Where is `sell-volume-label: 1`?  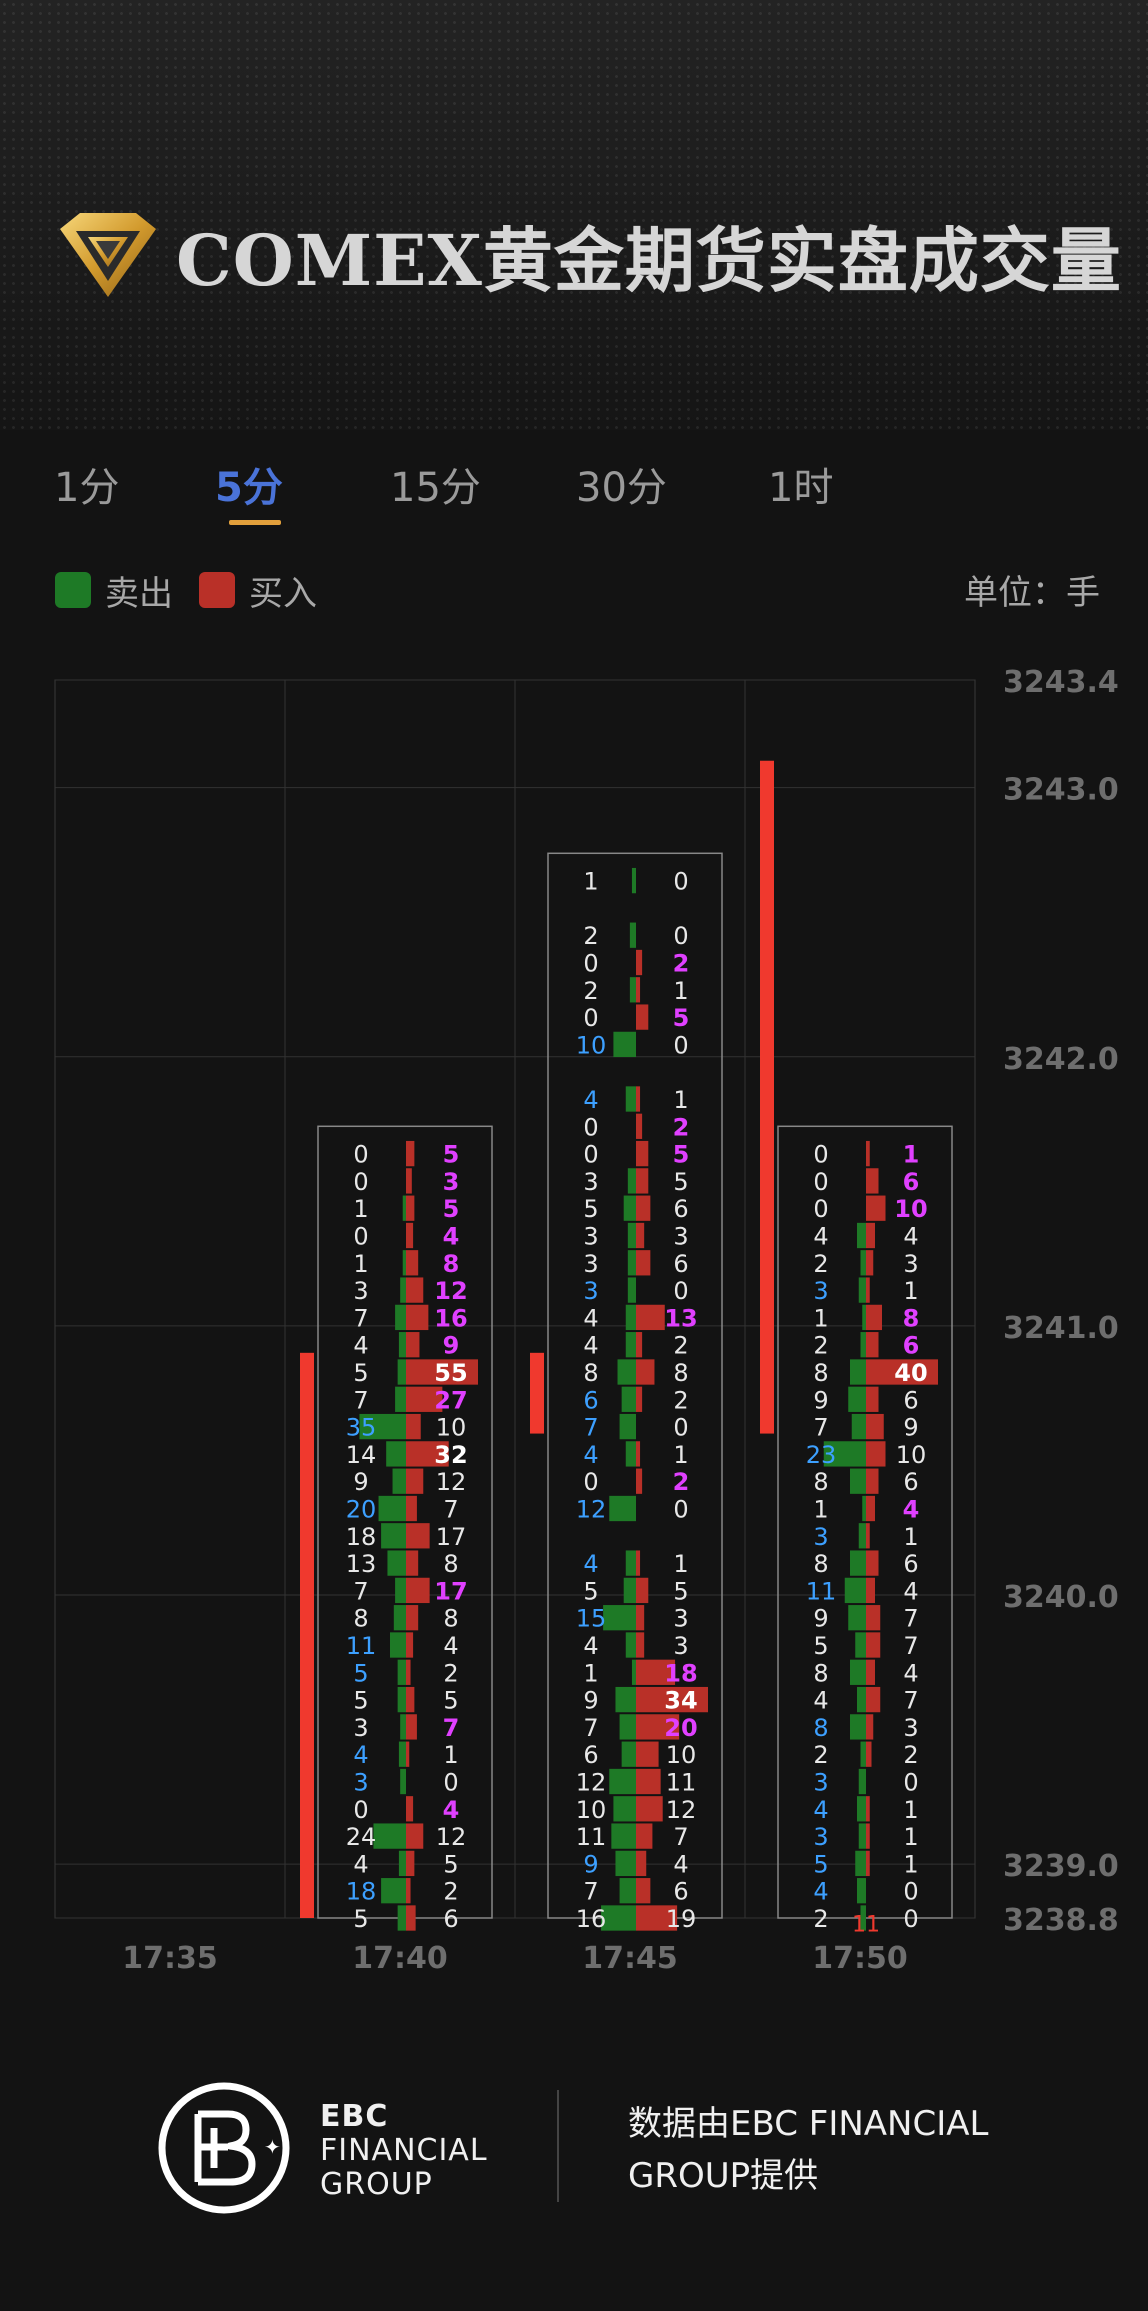 sell-volume-label: 1 is located at coordinates (360, 1264).